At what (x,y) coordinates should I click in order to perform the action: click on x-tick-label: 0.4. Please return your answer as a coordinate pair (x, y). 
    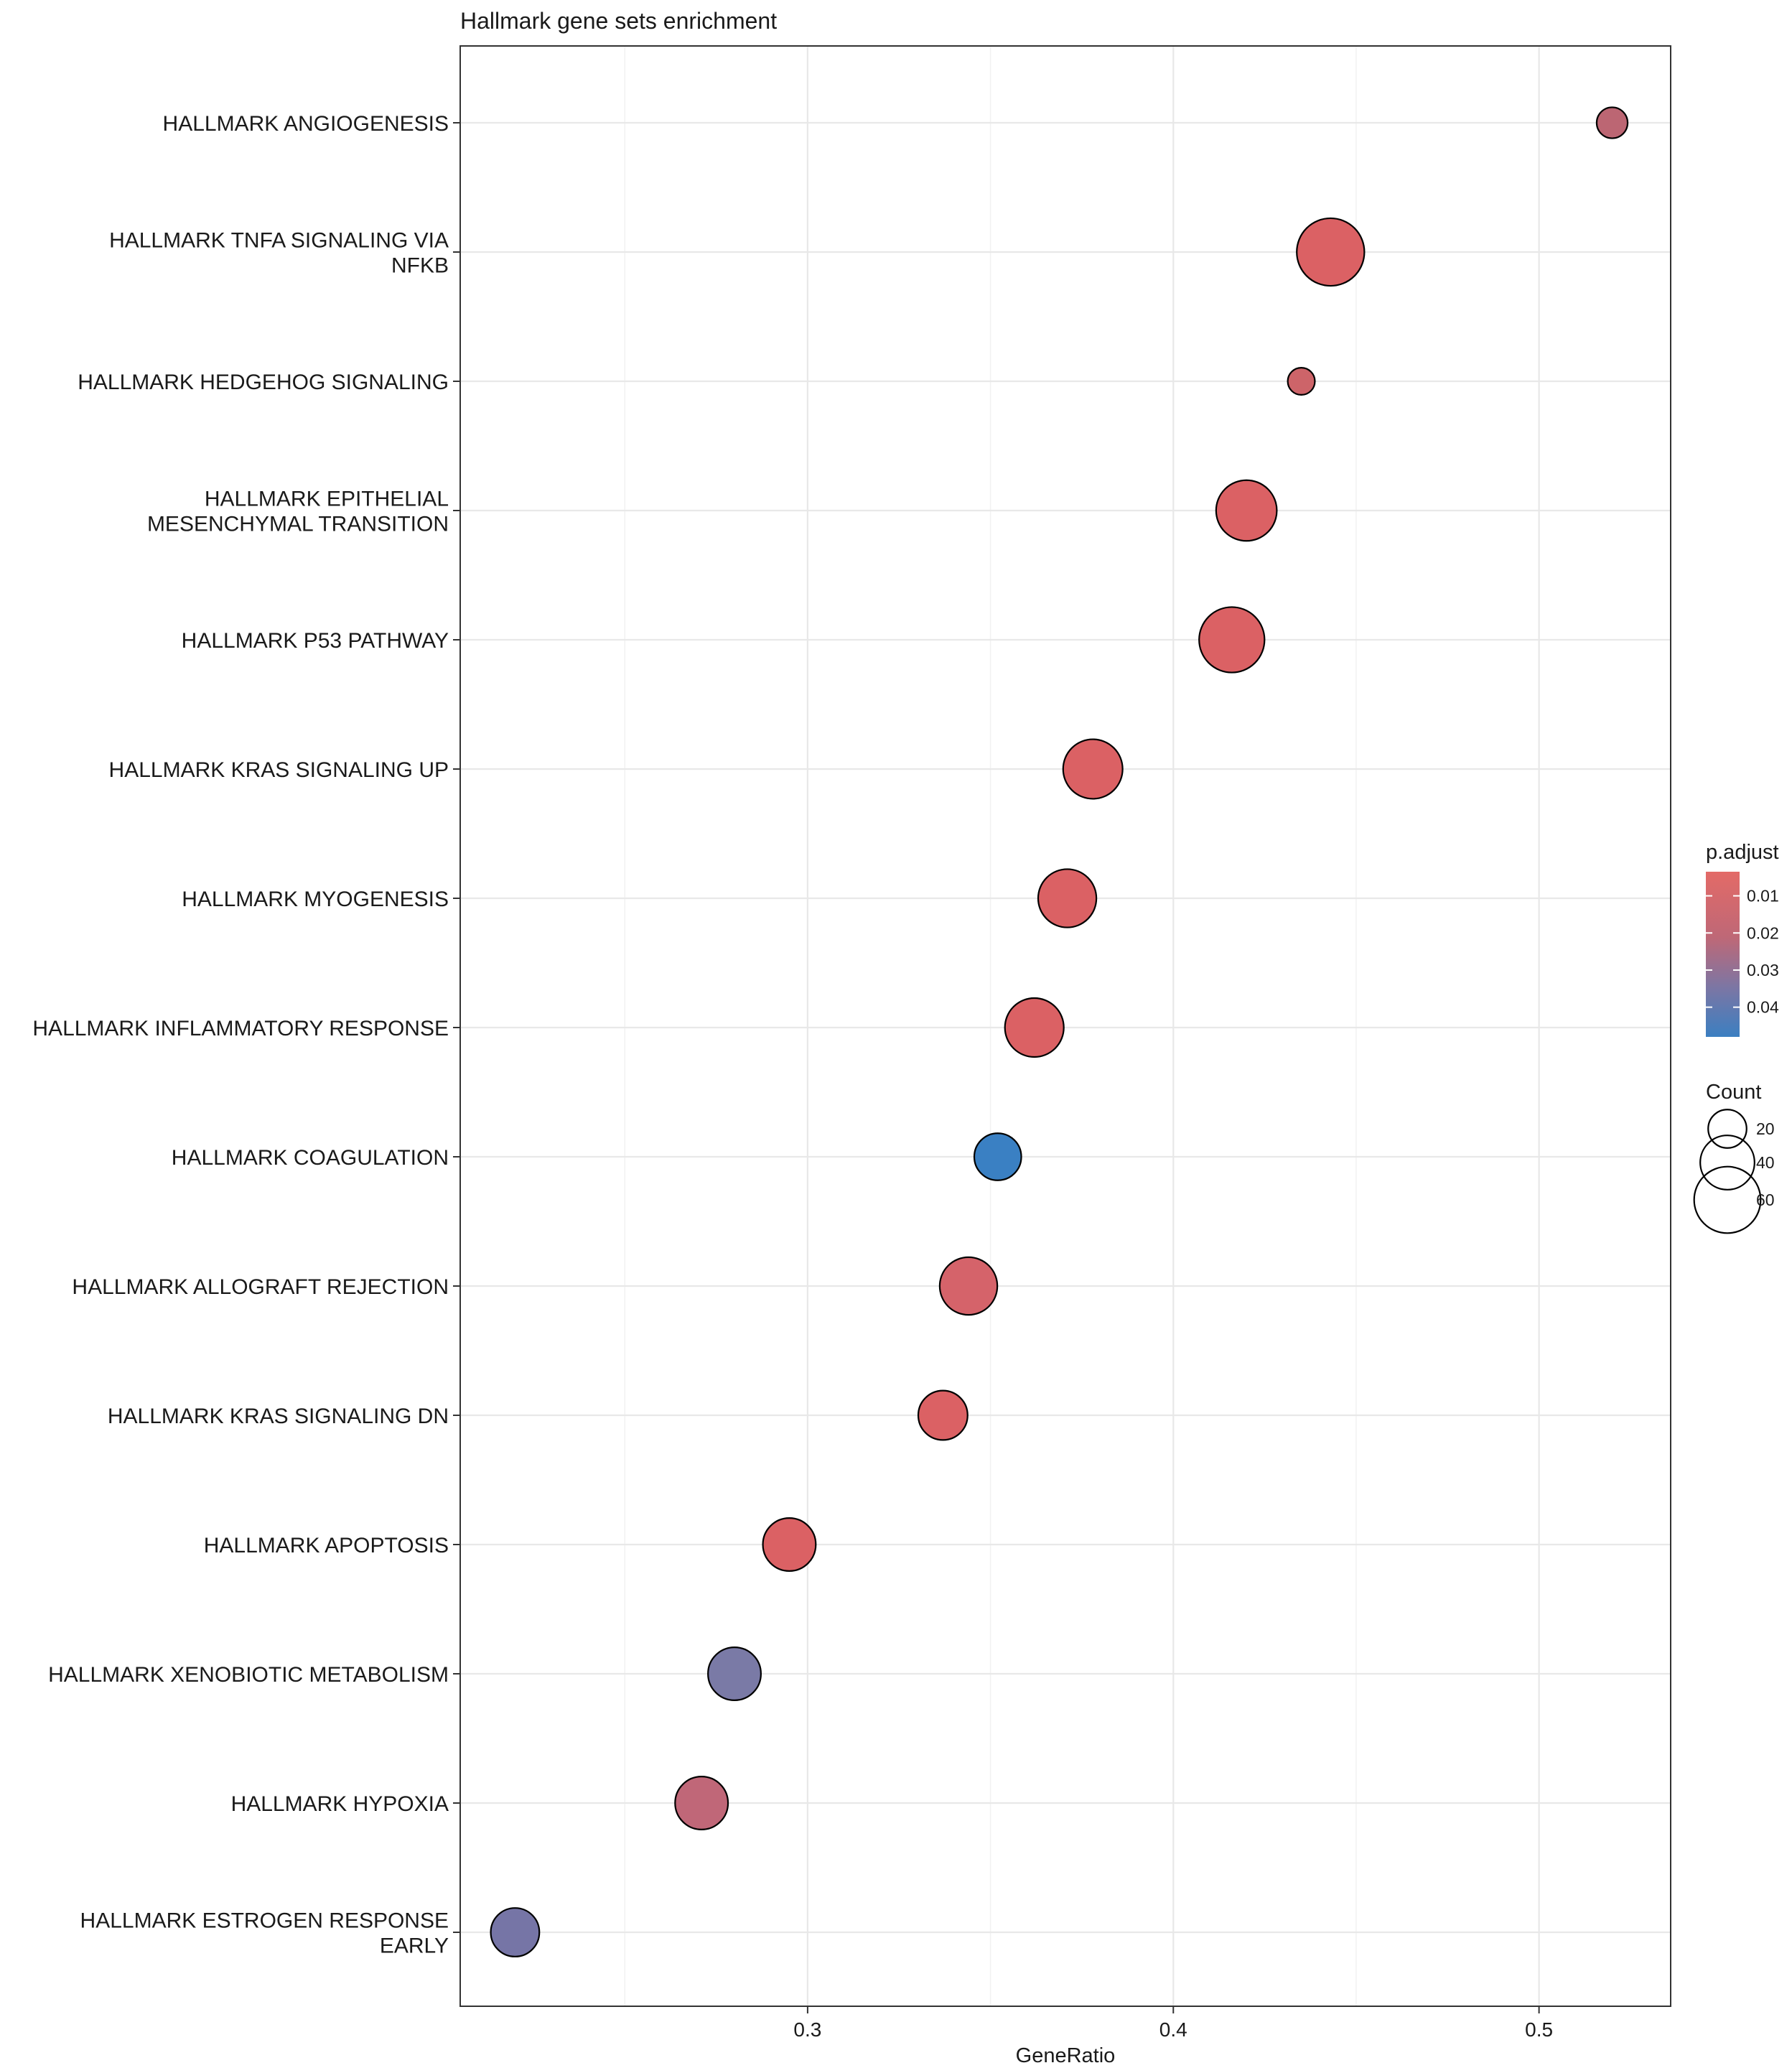
    Looking at the image, I should click on (1173, 2030).